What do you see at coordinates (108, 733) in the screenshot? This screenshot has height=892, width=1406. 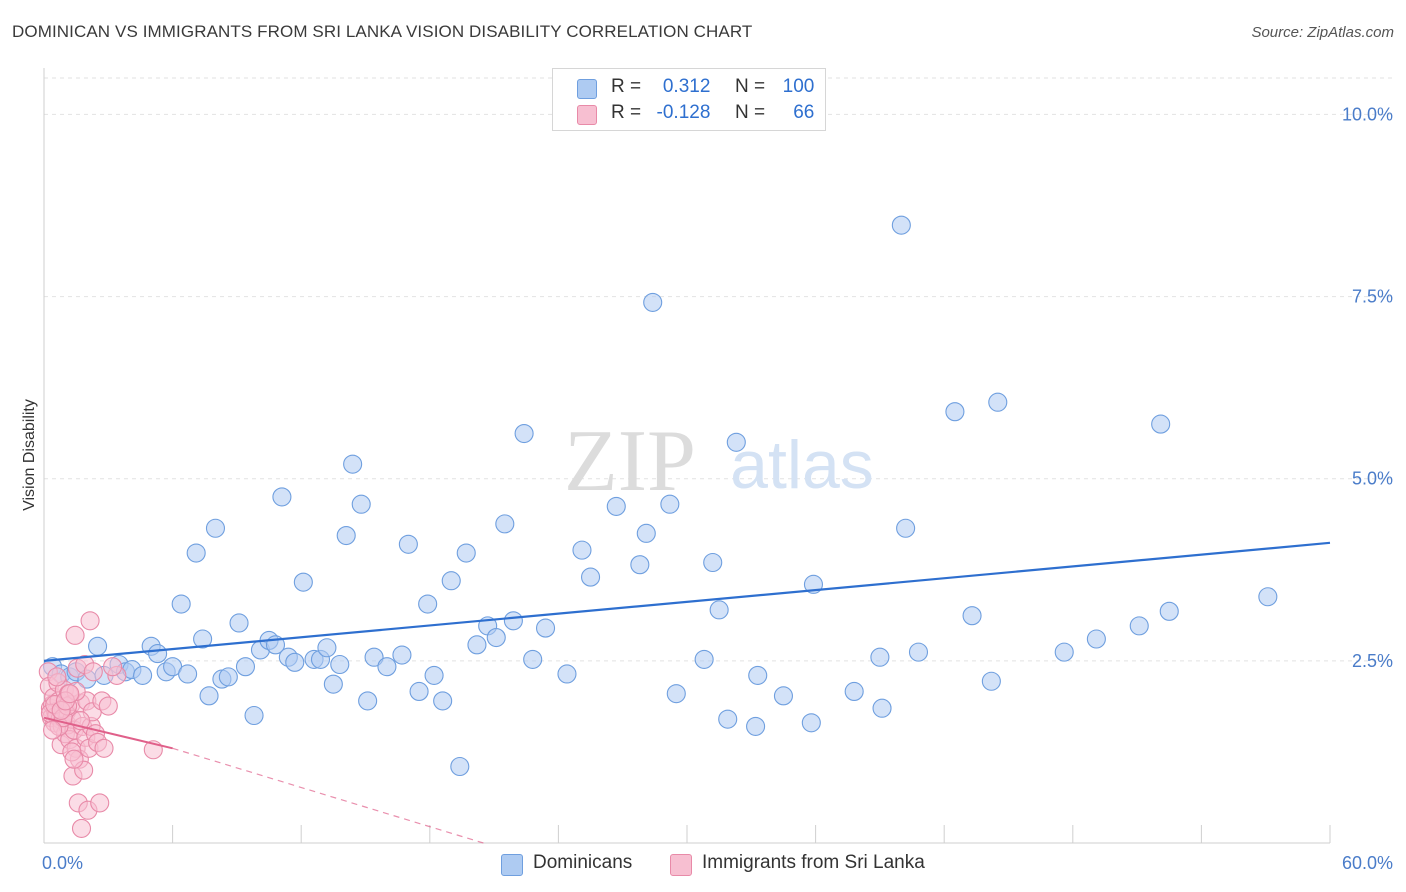 I see `trend-line-sri-lanka` at bounding box center [108, 733].